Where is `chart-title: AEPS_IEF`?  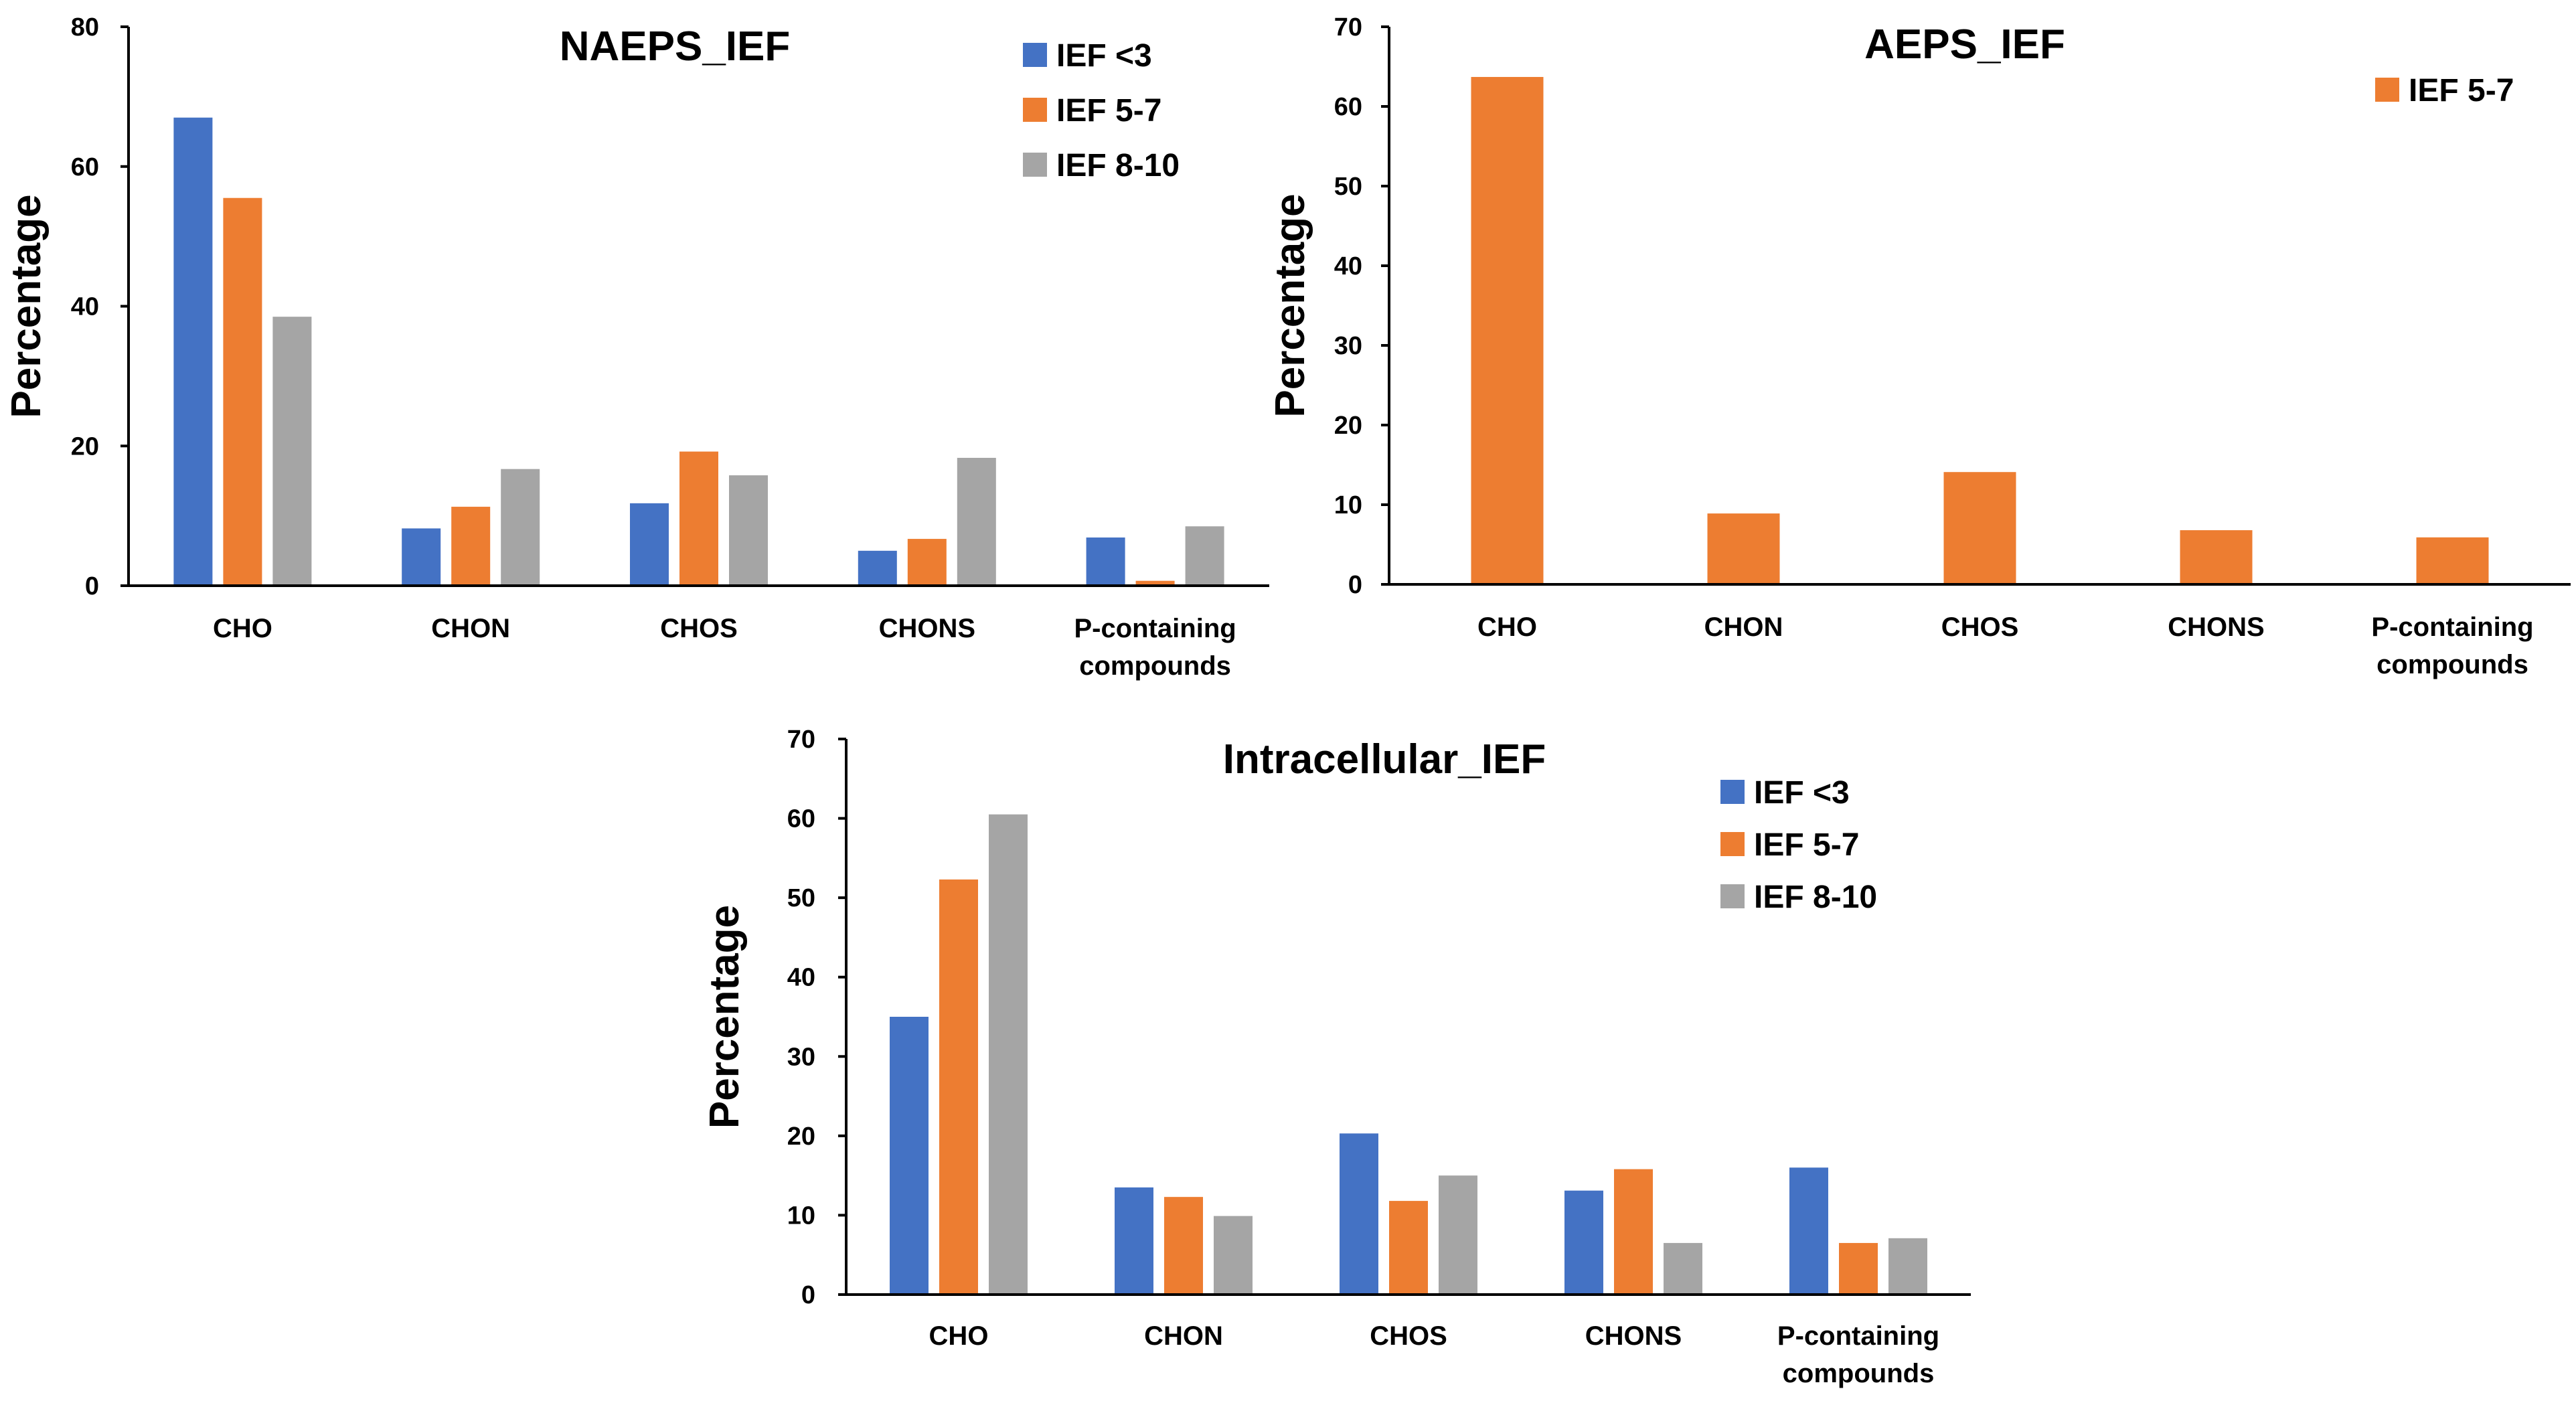
chart-title: AEPS_IEF is located at coordinates (1965, 44).